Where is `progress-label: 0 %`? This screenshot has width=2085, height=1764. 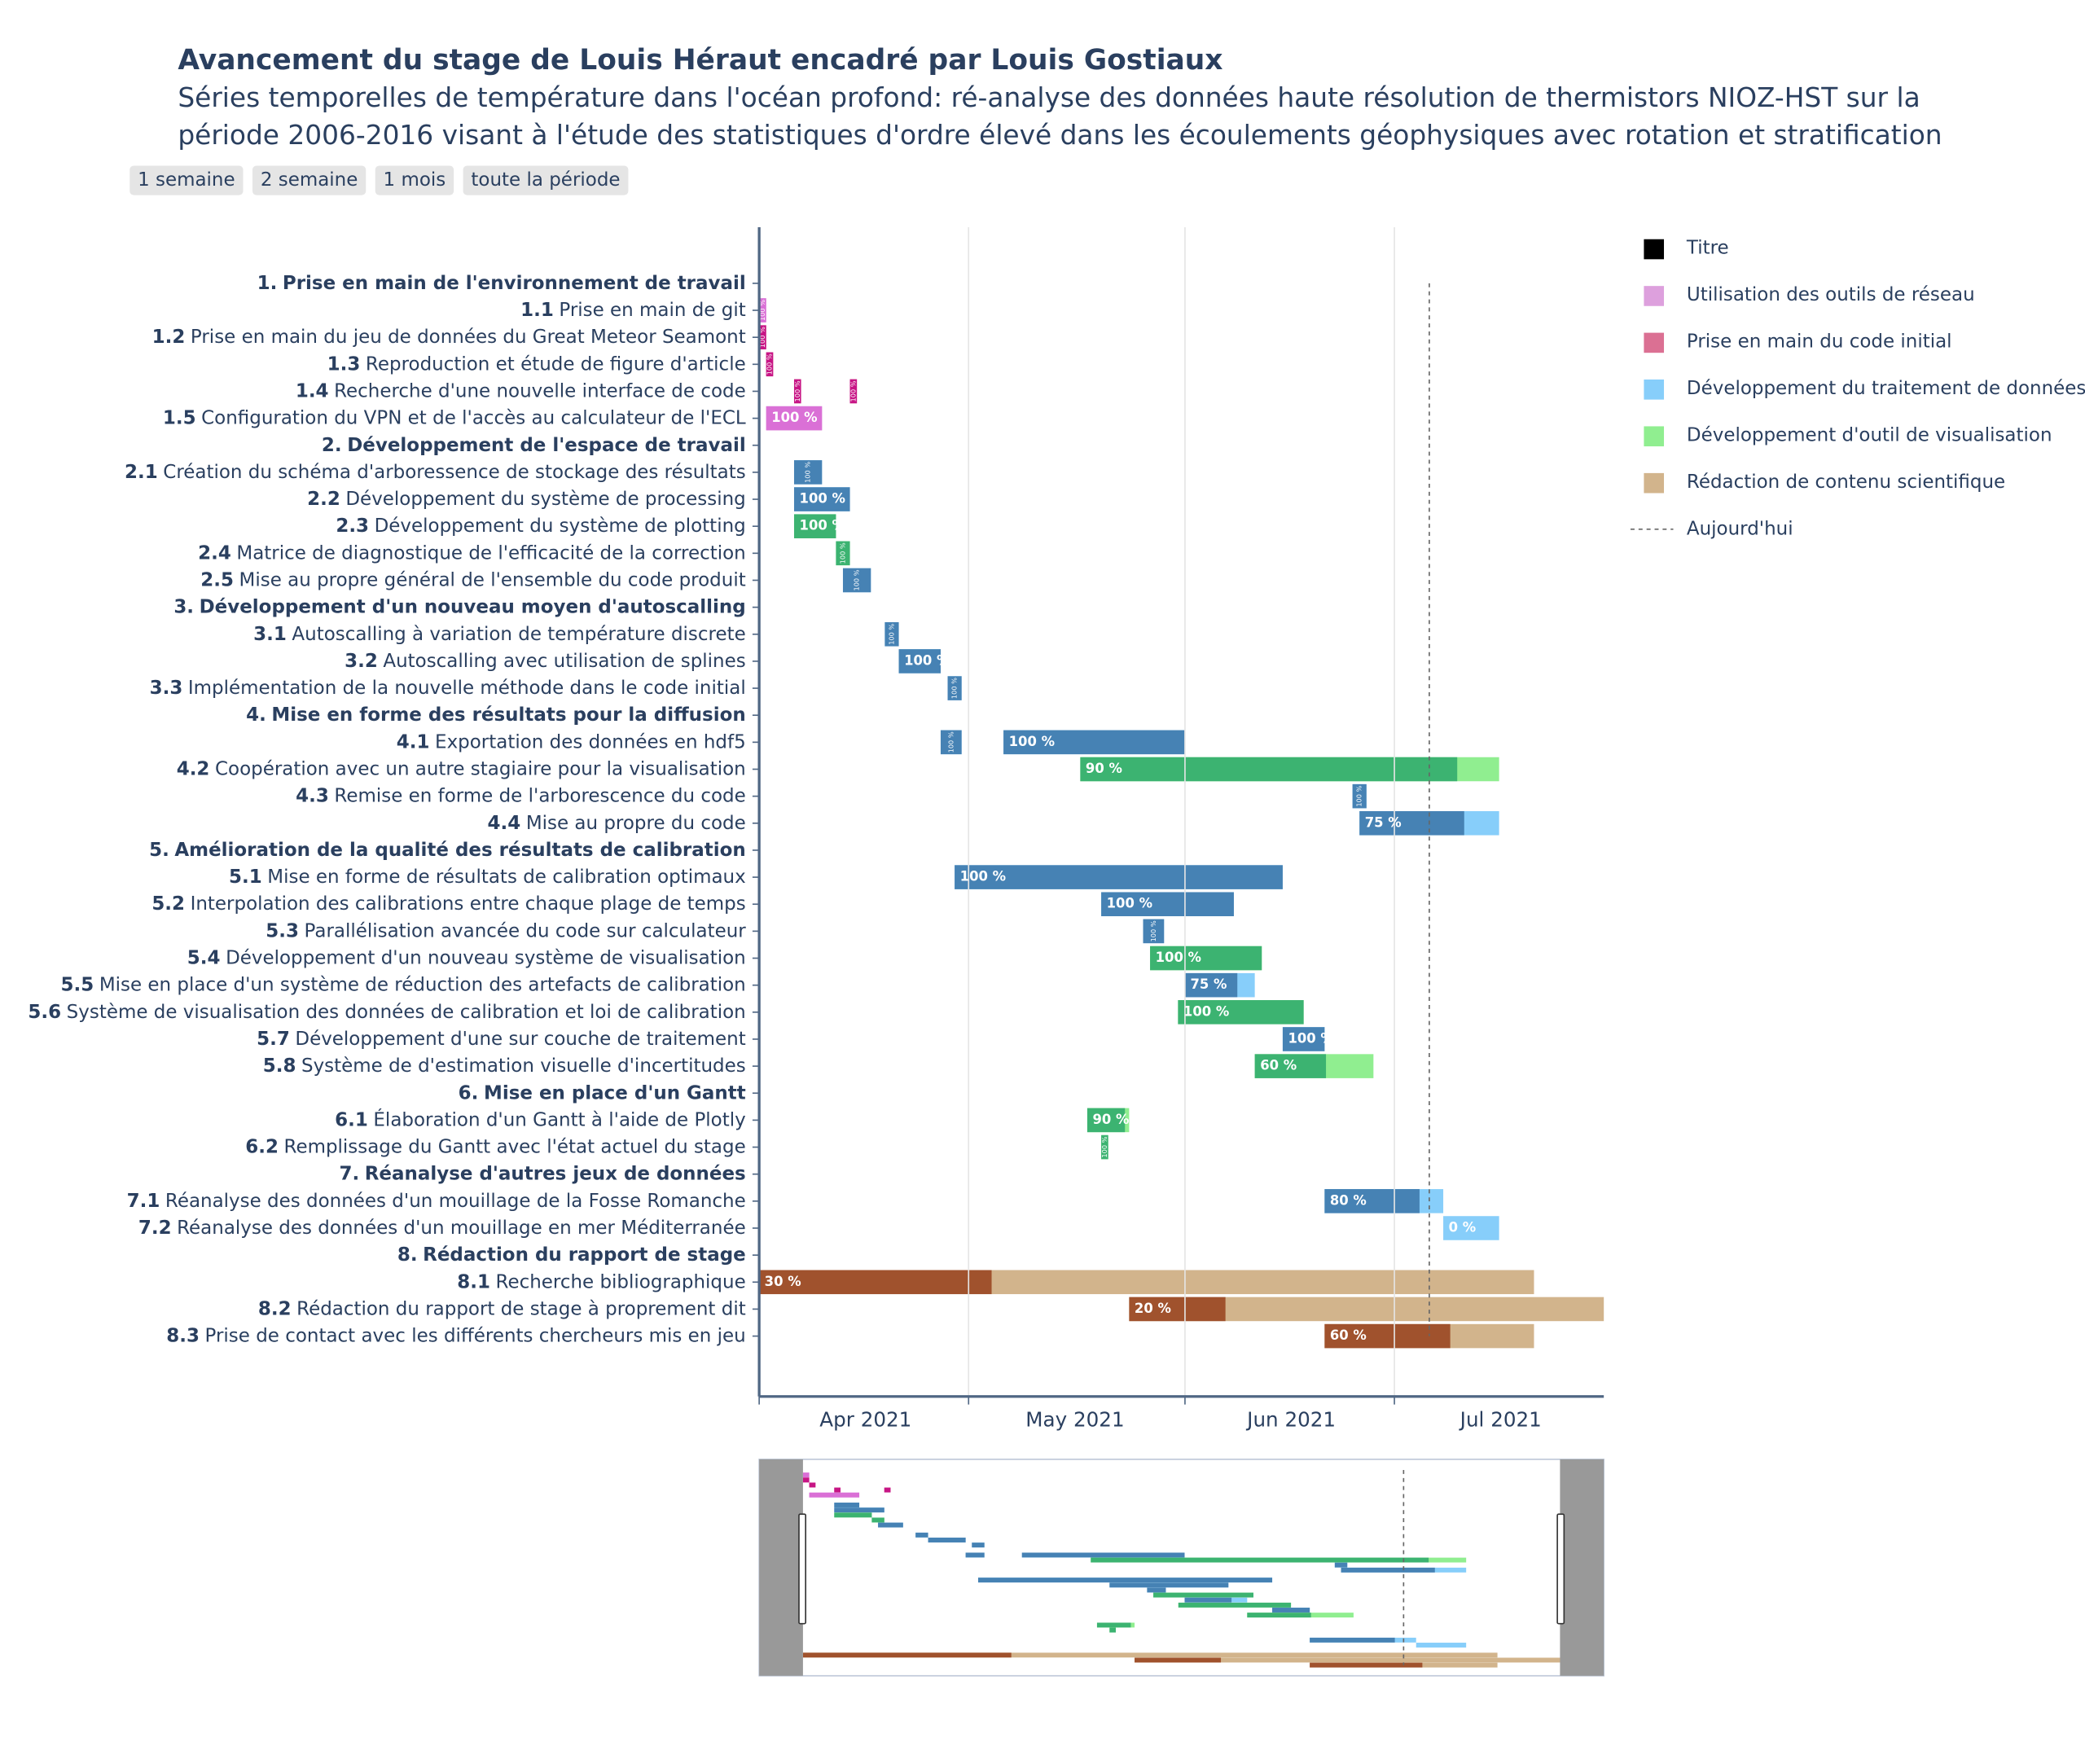 progress-label: 0 % is located at coordinates (1463, 1227).